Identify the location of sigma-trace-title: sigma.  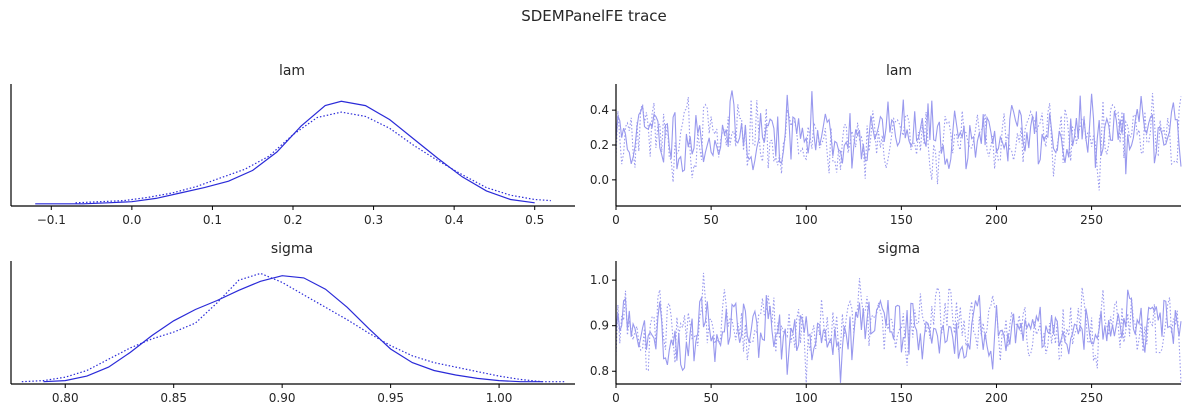
(899, 249).